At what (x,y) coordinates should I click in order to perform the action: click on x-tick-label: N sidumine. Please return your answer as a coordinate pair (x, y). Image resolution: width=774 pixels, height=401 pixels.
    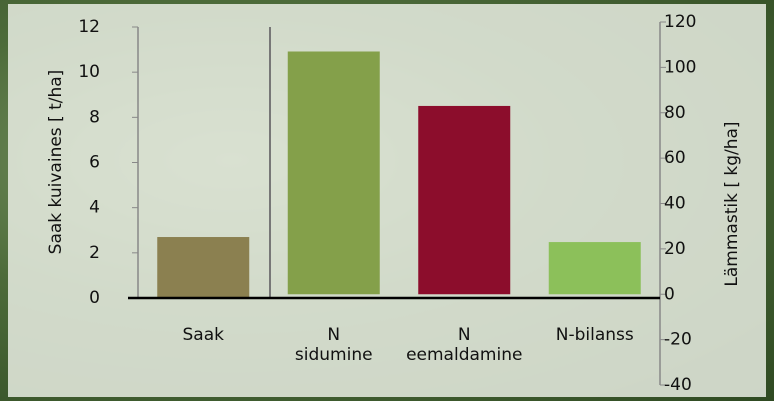
    Looking at the image, I should click on (333, 345).